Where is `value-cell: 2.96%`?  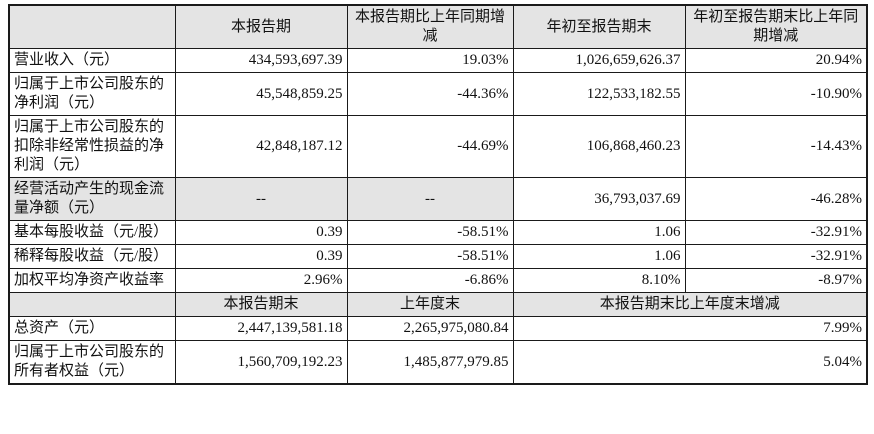 value-cell: 2.96% is located at coordinates (261, 280).